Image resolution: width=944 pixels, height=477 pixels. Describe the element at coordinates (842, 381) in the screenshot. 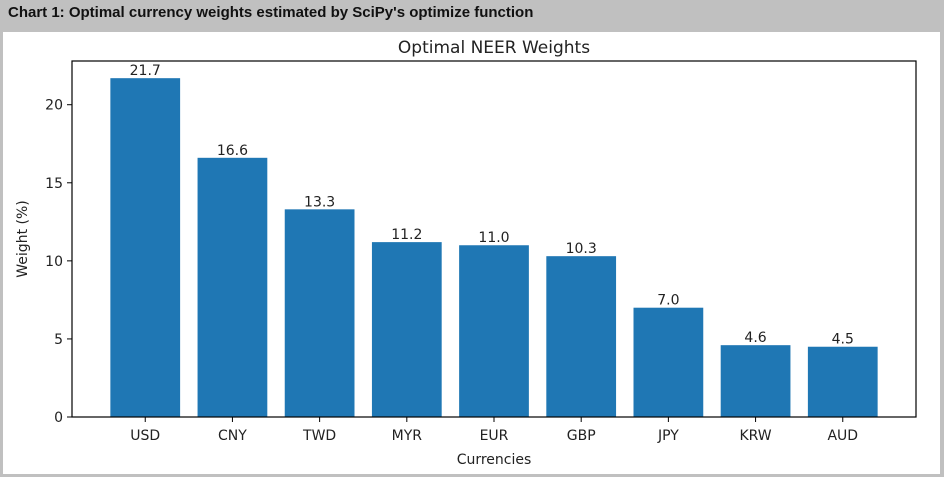

I see `bar-aud` at that location.